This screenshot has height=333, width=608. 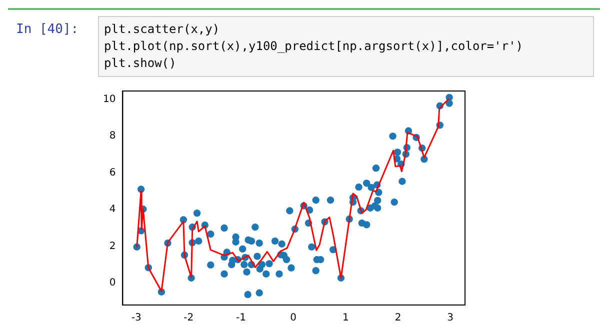 I want to click on x-tick-label: 3, so click(x=450, y=318).